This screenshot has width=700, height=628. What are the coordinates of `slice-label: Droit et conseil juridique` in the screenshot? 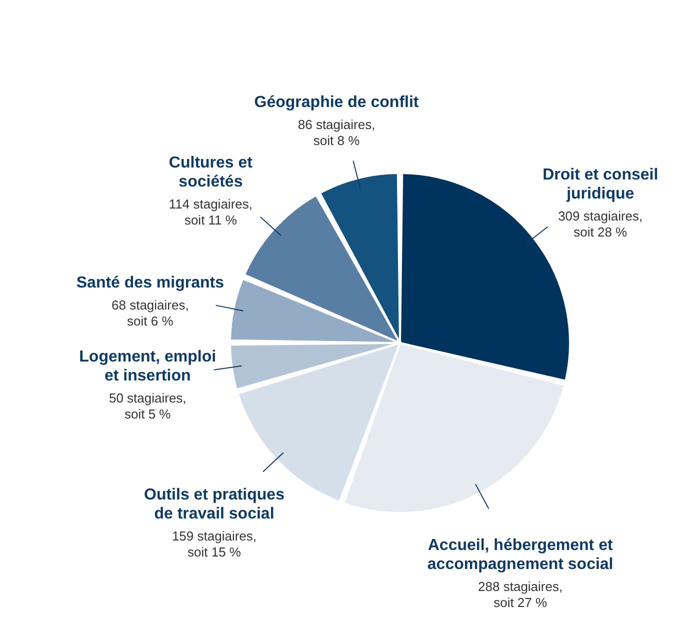 It's located at (600, 184).